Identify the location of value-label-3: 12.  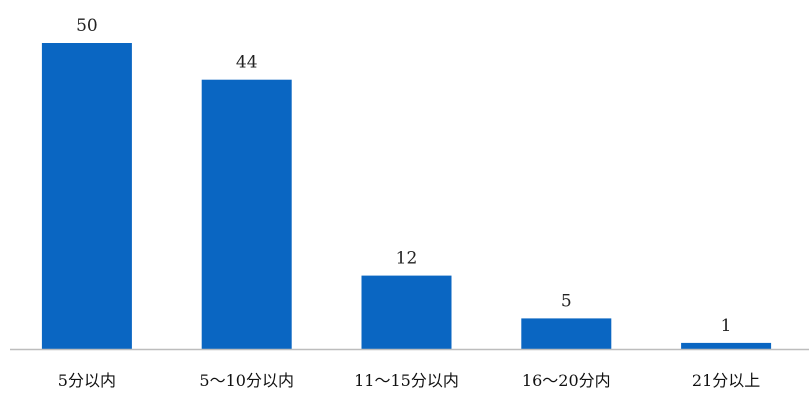
(407, 259).